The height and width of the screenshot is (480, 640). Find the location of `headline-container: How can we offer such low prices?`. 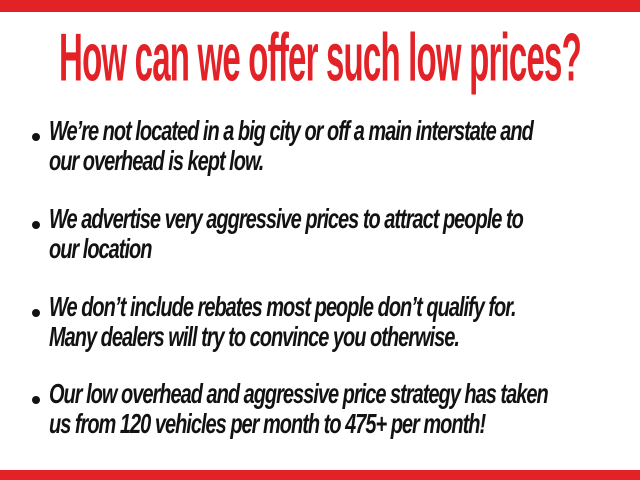

headline-container: How can we offer such low prices? is located at coordinates (320, 57).